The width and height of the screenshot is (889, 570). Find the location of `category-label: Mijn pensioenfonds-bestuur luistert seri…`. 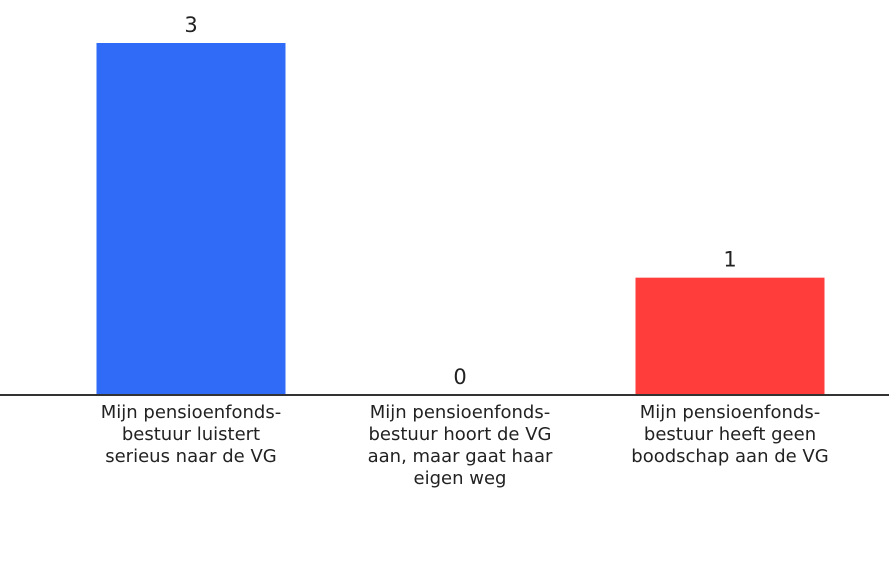

category-label: Mijn pensioenfonds-bestuur luistert seri… is located at coordinates (191, 434).